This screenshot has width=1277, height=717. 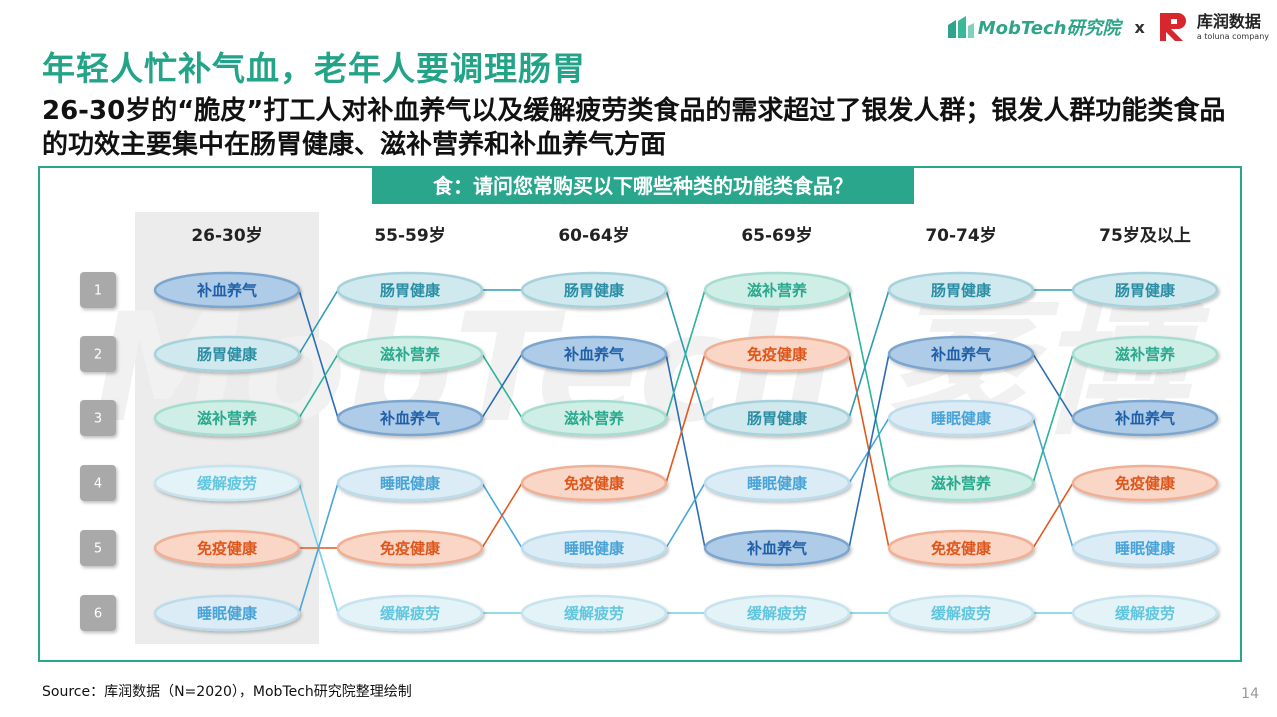 What do you see at coordinates (1250, 694) in the screenshot?
I see `page-number: 14` at bounding box center [1250, 694].